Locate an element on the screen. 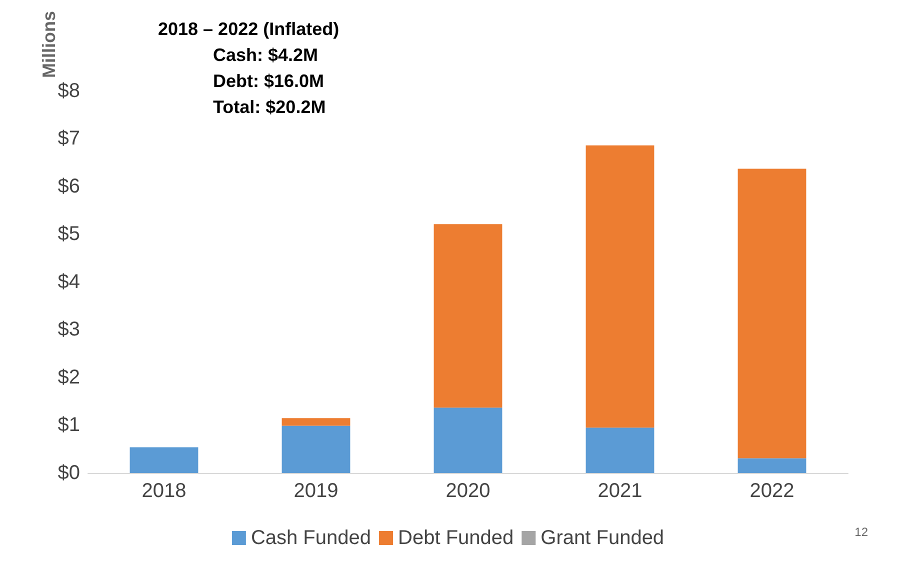  y-tick-label: $8 is located at coordinates (69, 91).